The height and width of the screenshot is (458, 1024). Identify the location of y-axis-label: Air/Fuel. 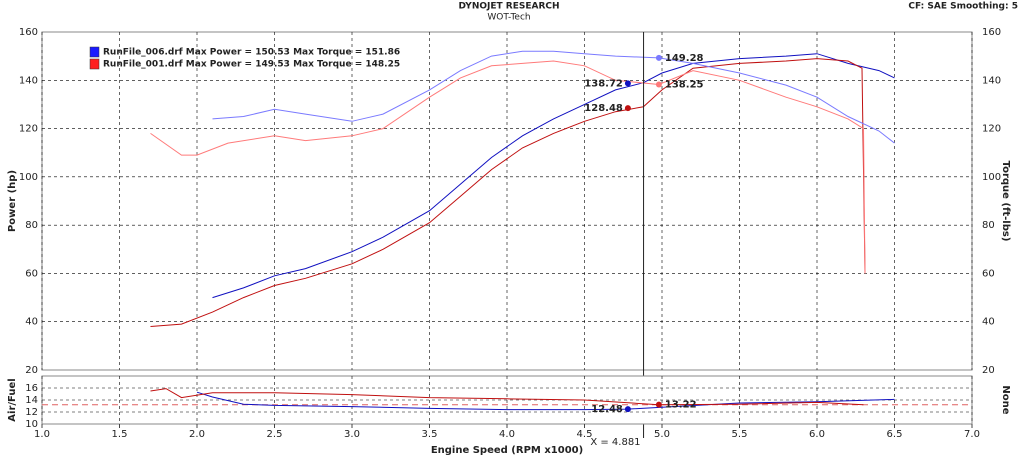
(12, 399).